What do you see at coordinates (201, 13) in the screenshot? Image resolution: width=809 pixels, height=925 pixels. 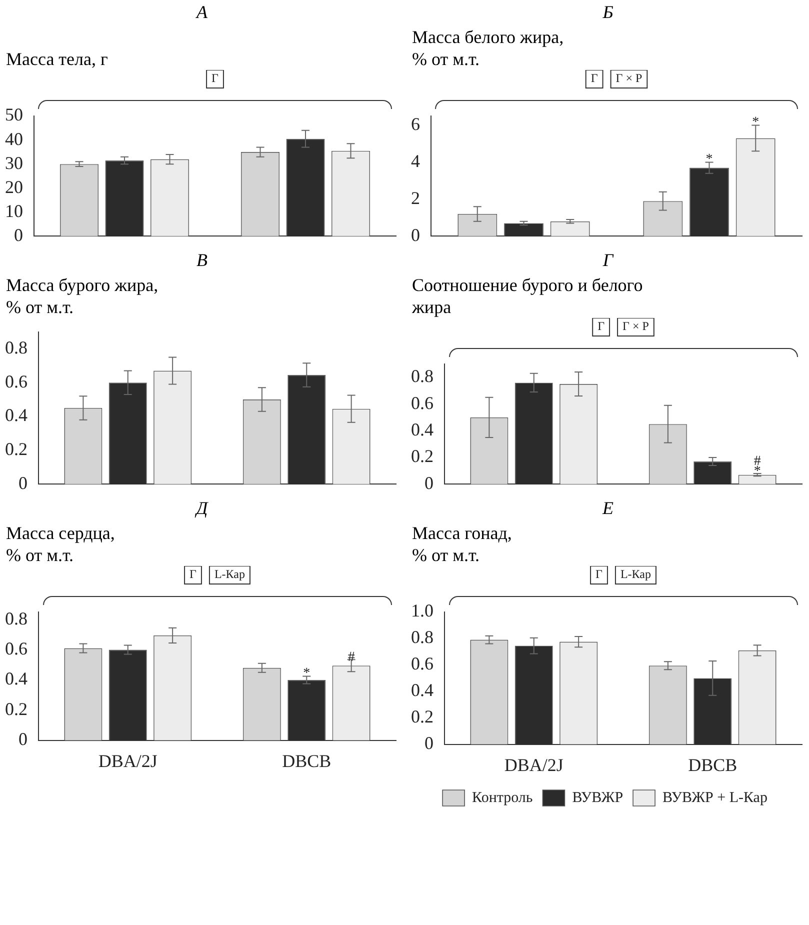 I see `chart-title: А` at bounding box center [201, 13].